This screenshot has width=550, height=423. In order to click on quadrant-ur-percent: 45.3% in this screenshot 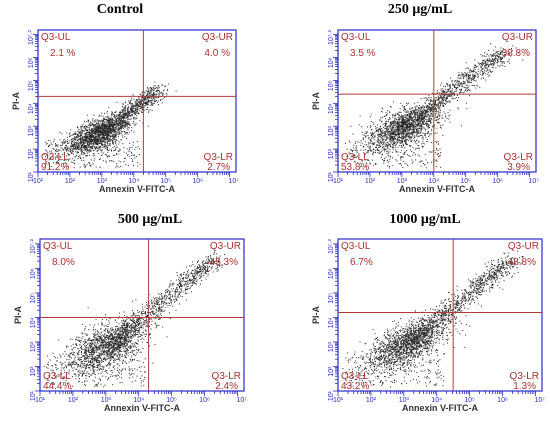, I will do `click(224, 262)`.